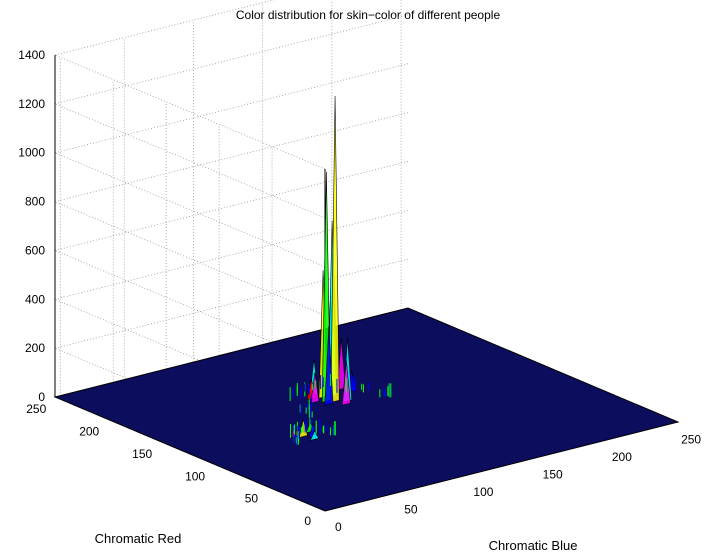 This screenshot has height=557, width=707. I want to click on x-tick-label: 200, so click(622, 457).